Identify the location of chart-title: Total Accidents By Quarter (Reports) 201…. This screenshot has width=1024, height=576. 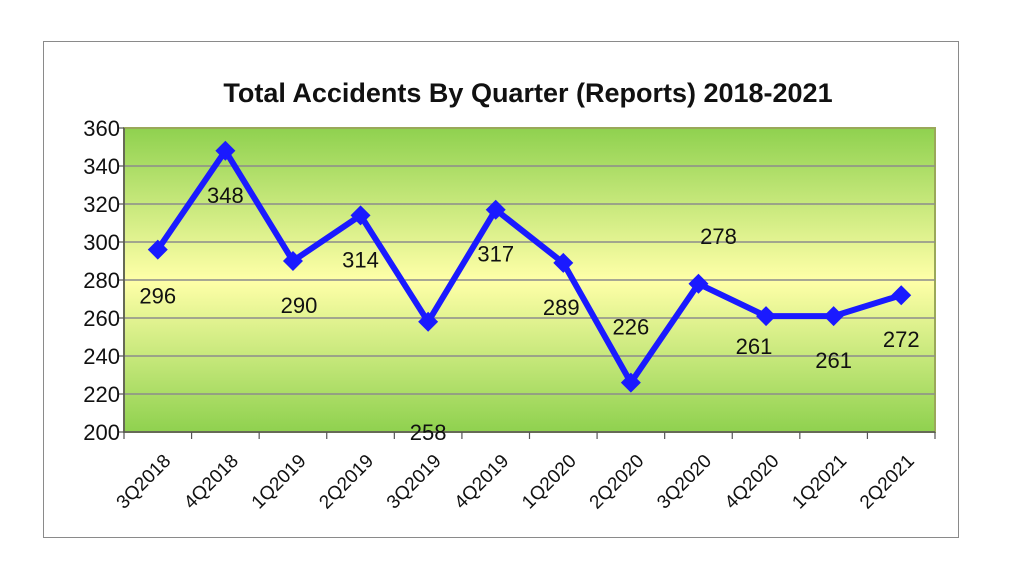
(528, 93).